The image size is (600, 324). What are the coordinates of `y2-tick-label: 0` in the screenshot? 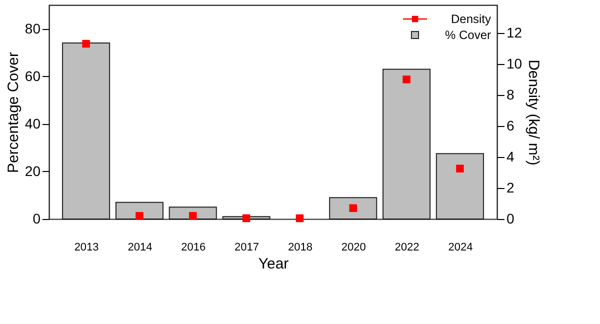 It's located at (510, 218).